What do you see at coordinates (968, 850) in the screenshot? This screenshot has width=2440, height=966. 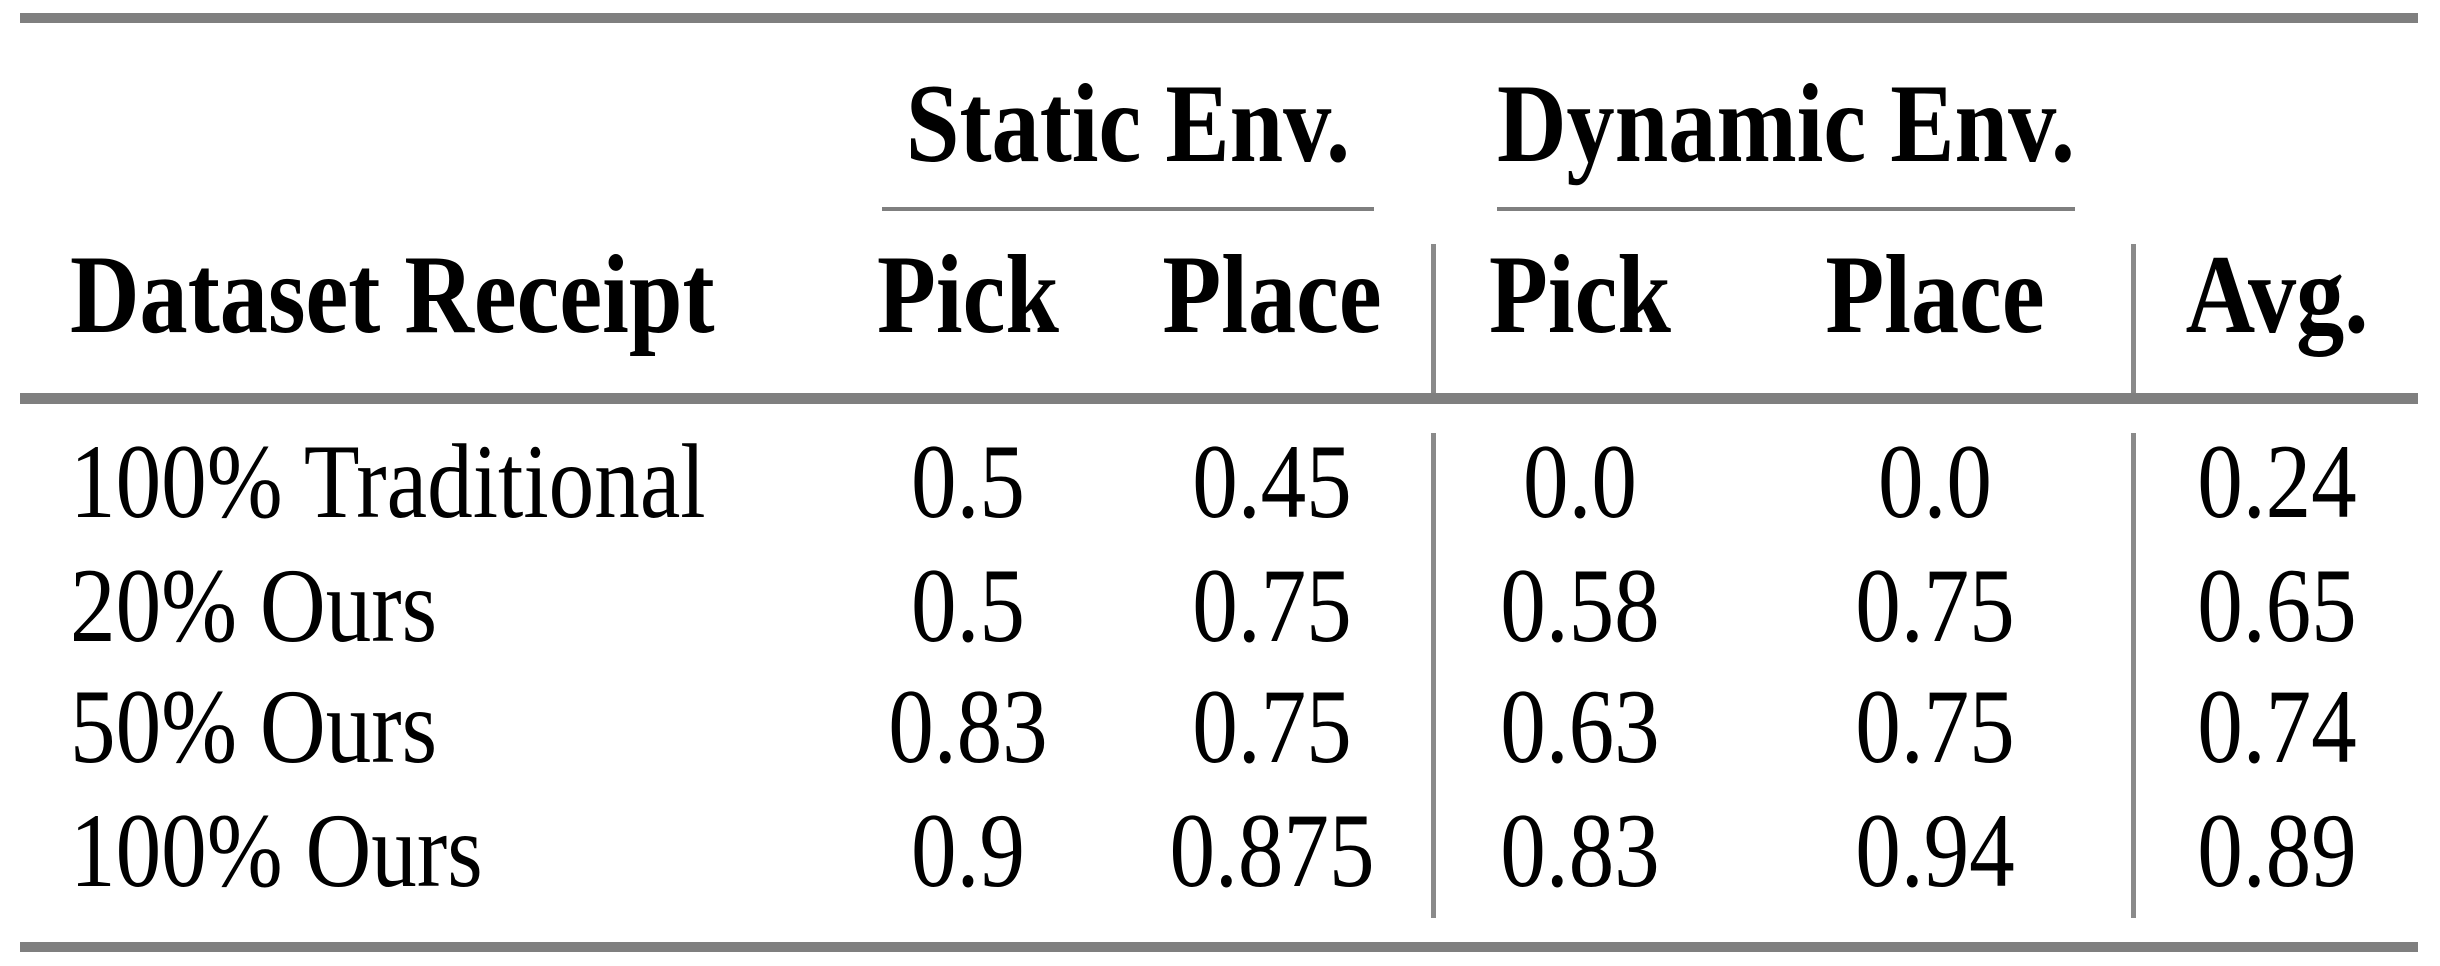 I see `cell-static-pick: 0.9` at bounding box center [968, 850].